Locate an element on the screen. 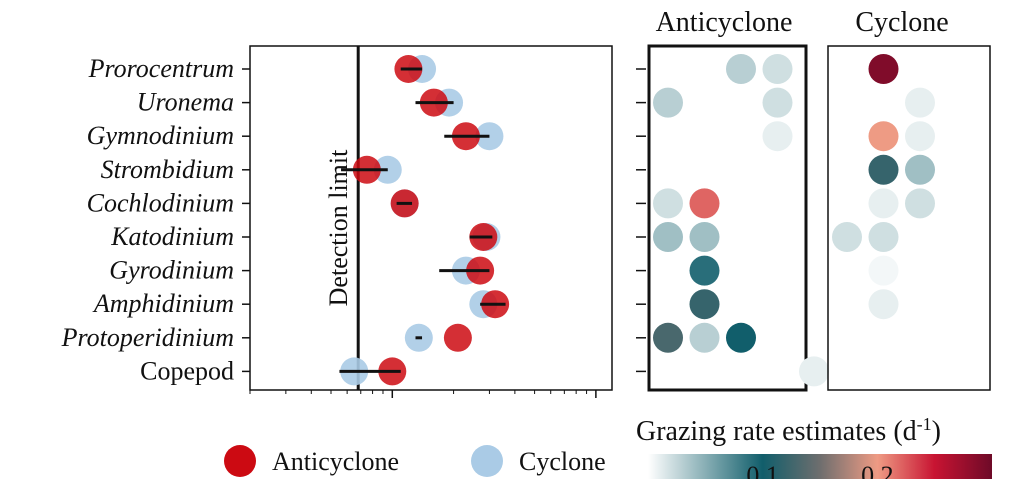 The width and height of the screenshot is (1012, 479). y-tick-label: Strombidium is located at coordinates (167, 169).